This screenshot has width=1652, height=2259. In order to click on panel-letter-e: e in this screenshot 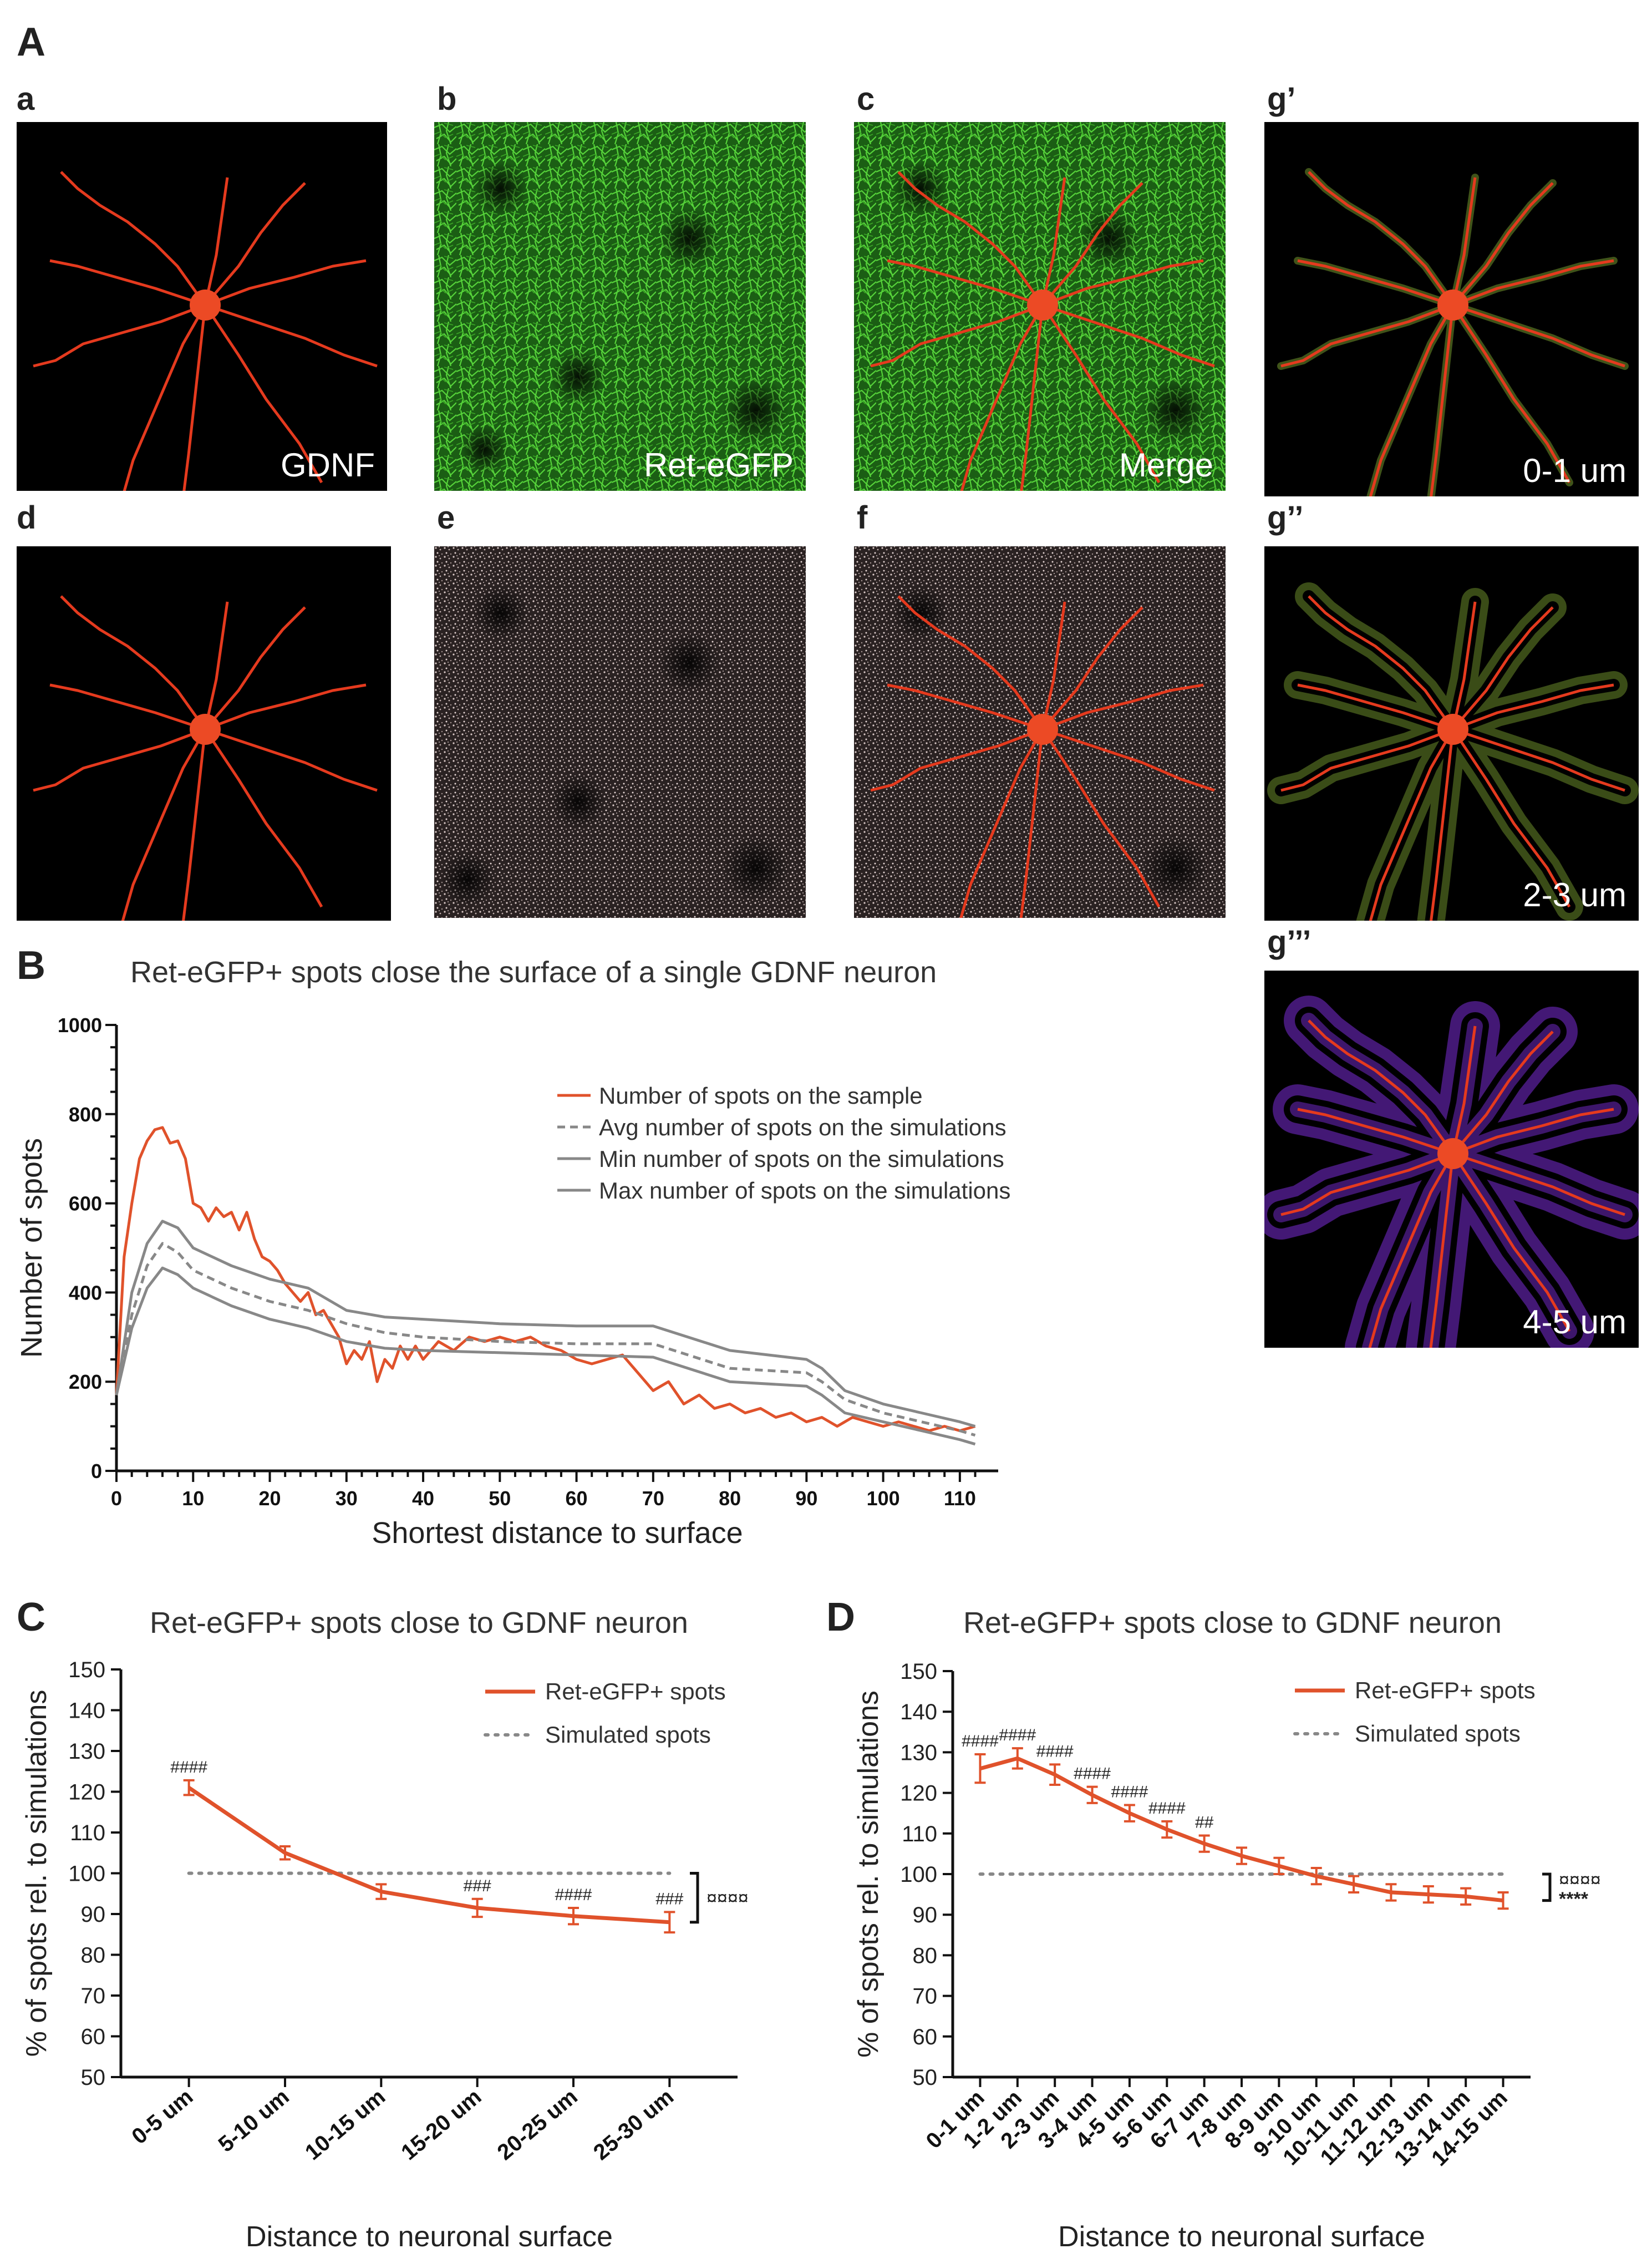, I will do `click(446, 518)`.